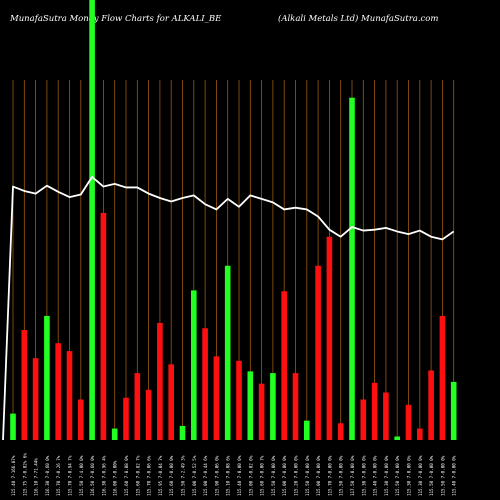 This screenshot has width=500, height=500. What do you see at coordinates (250, 475) in the screenshot?
I see `x-tick-label: 115.00 7-0.02 0%` at bounding box center [250, 475].